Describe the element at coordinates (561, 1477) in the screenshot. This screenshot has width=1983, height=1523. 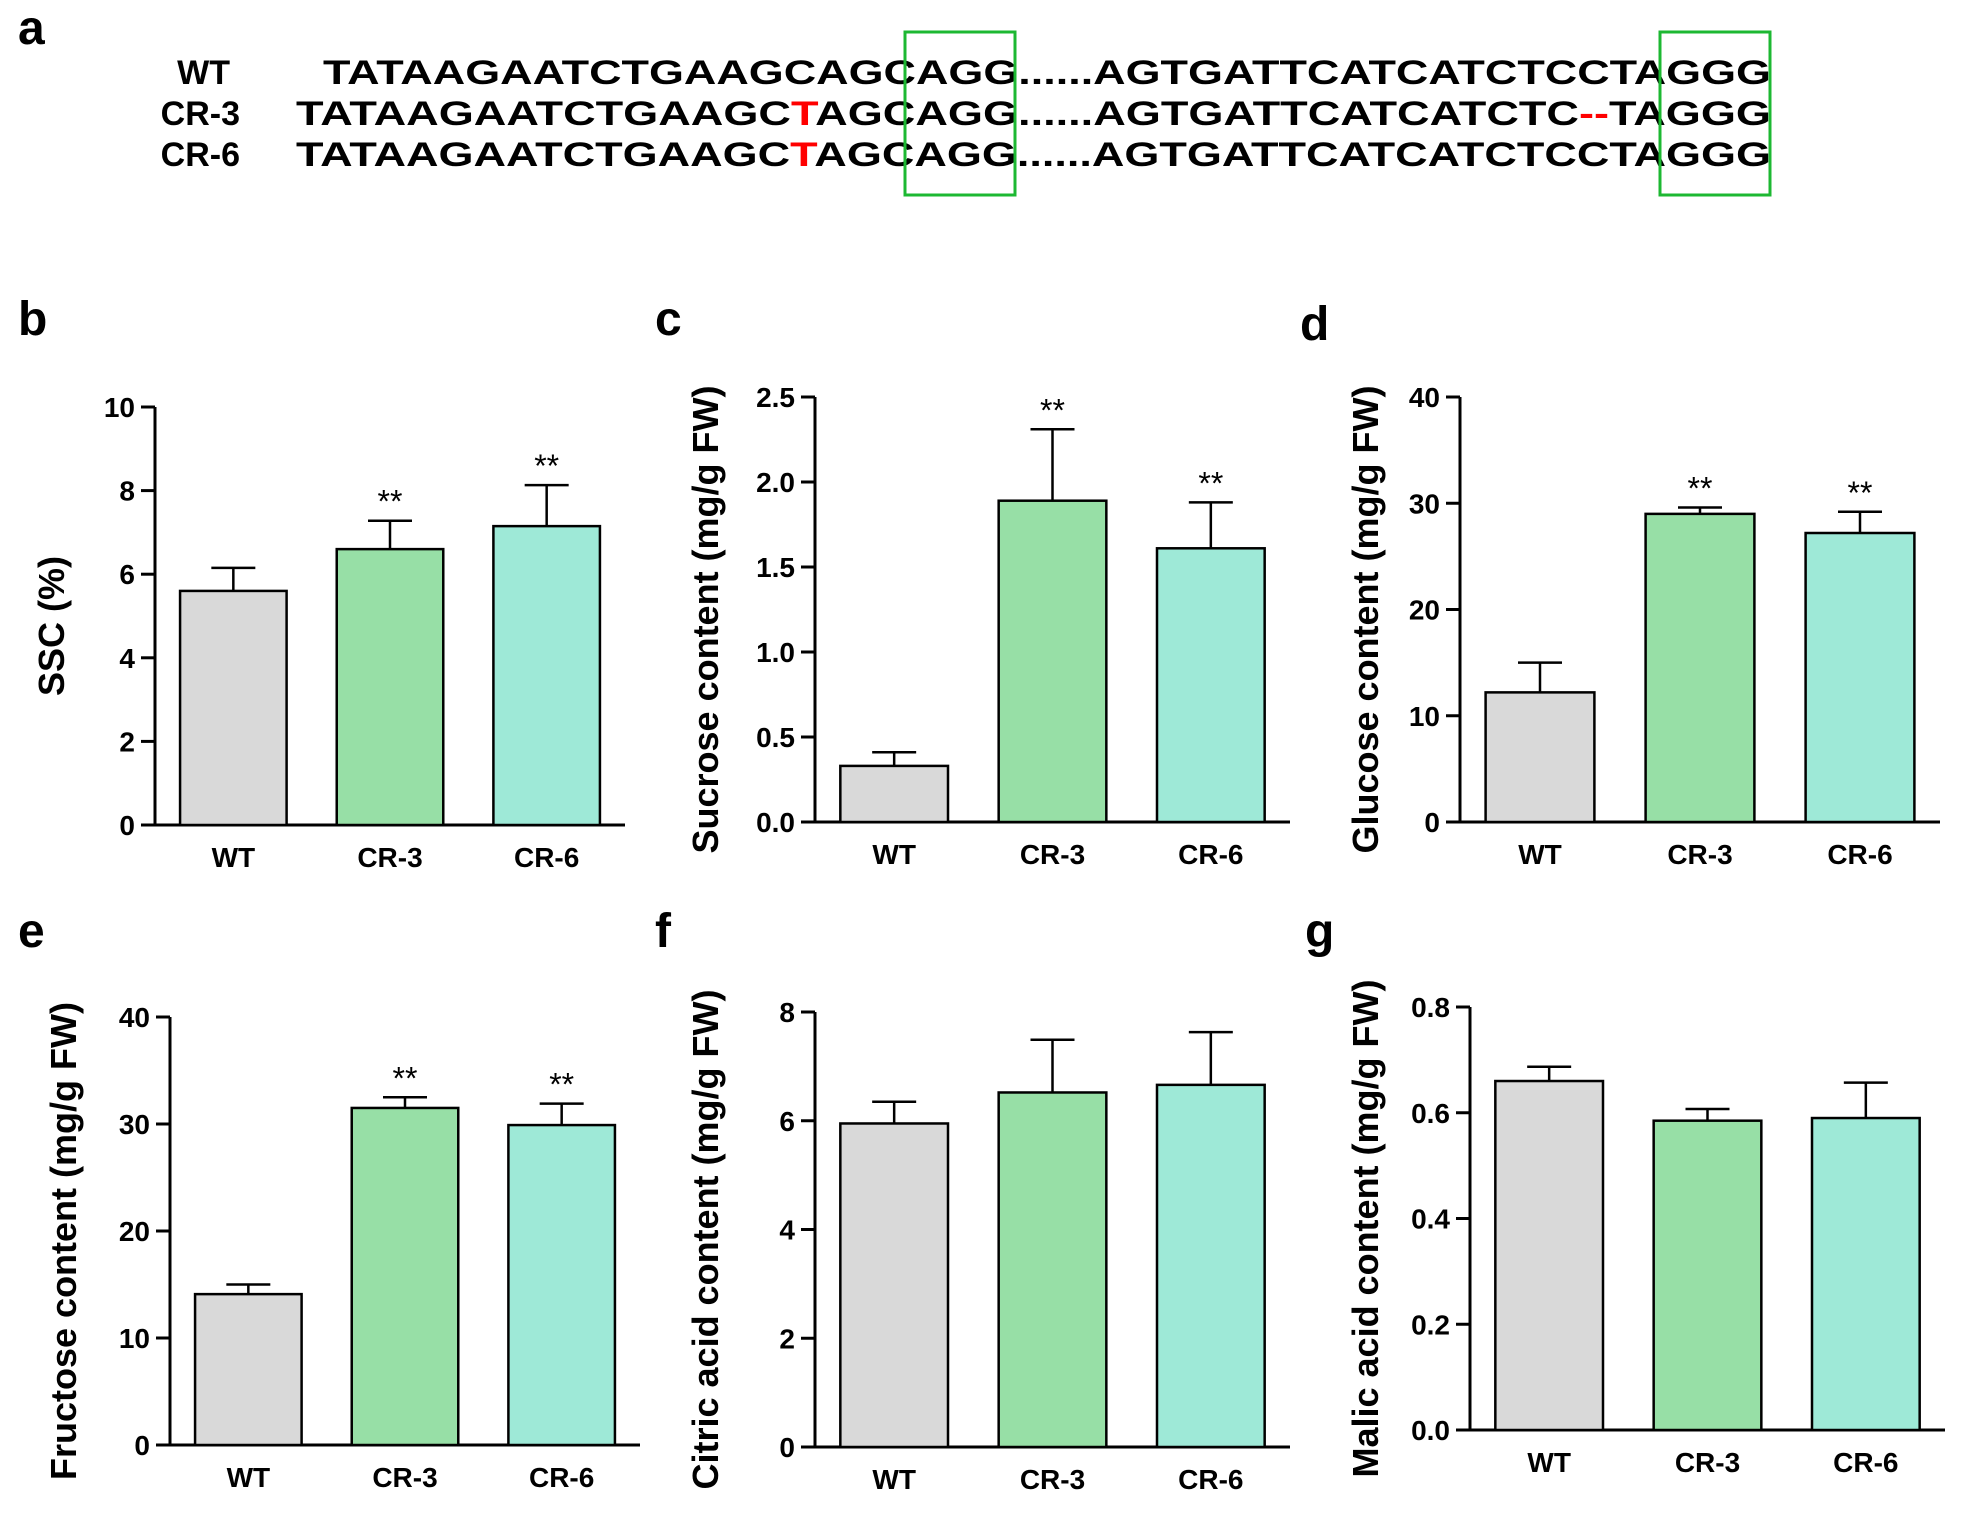
I see `x-tick-label-e-cr-6: CR-6` at that location.